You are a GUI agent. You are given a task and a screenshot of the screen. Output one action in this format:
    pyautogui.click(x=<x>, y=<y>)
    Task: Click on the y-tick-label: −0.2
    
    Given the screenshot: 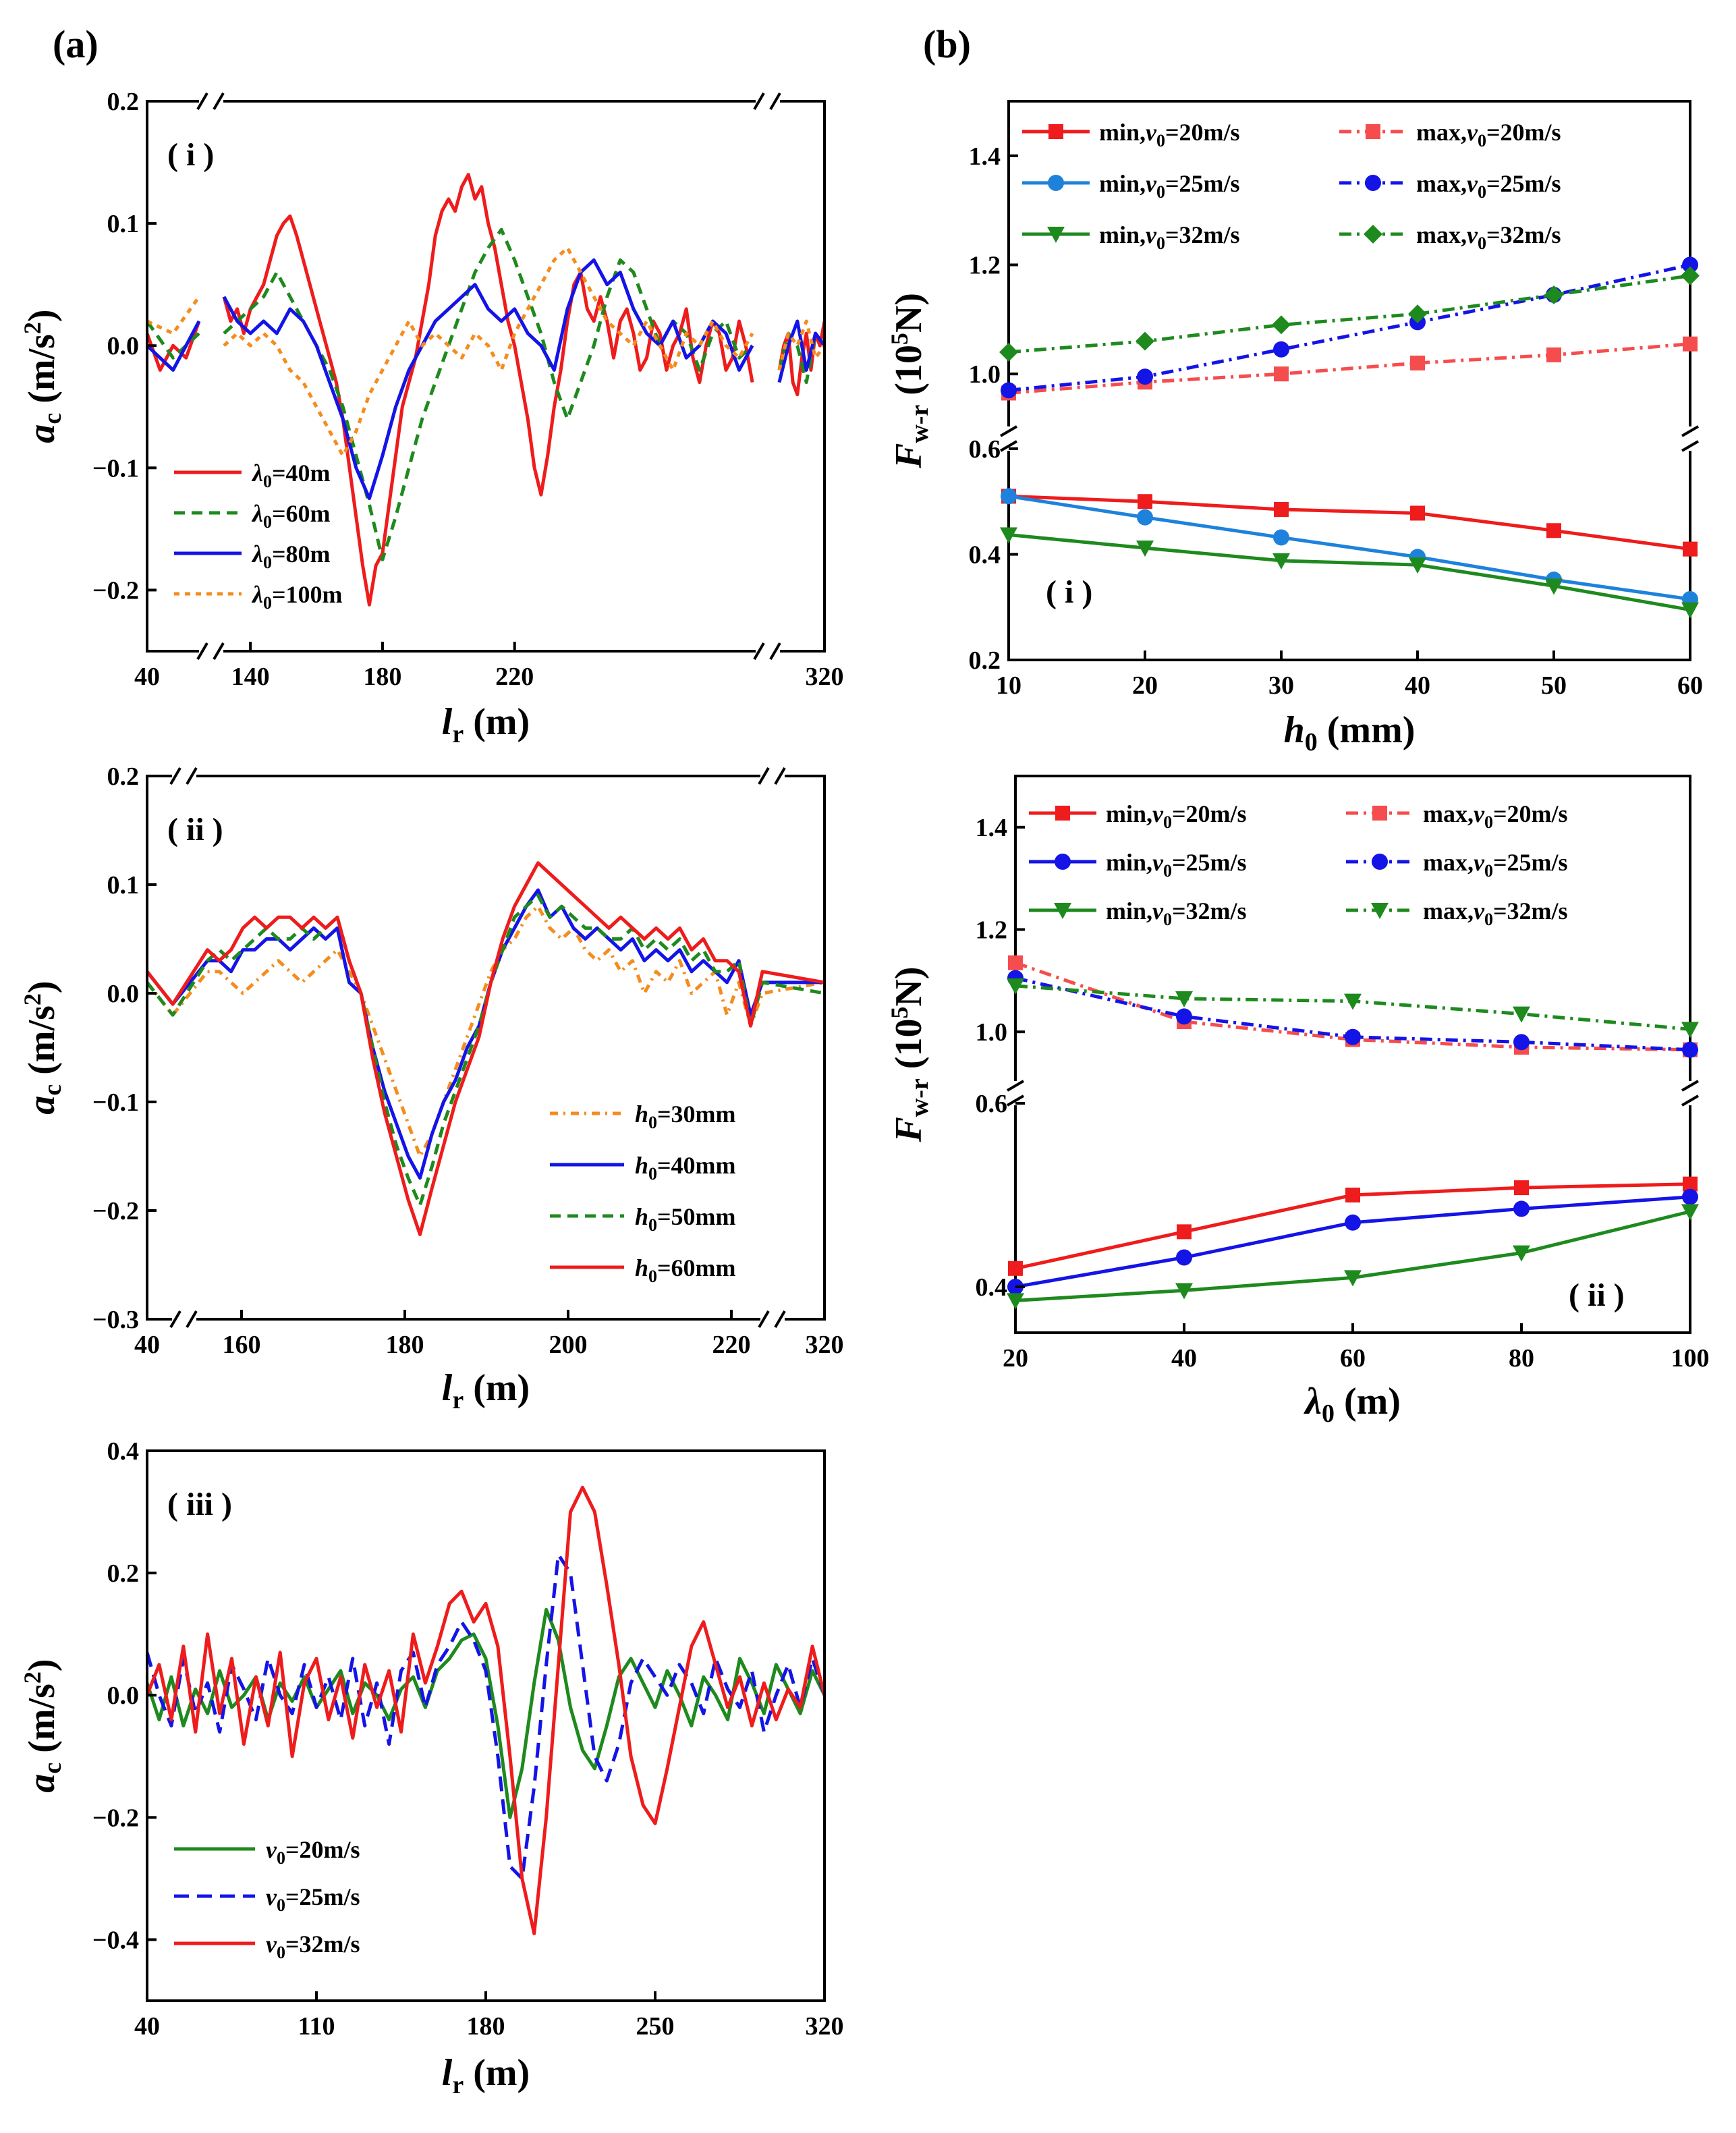 What is the action you would take?
    pyautogui.click(x=115, y=590)
    